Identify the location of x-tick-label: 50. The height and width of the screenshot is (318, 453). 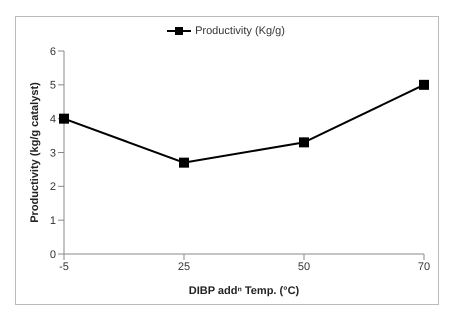
(304, 266).